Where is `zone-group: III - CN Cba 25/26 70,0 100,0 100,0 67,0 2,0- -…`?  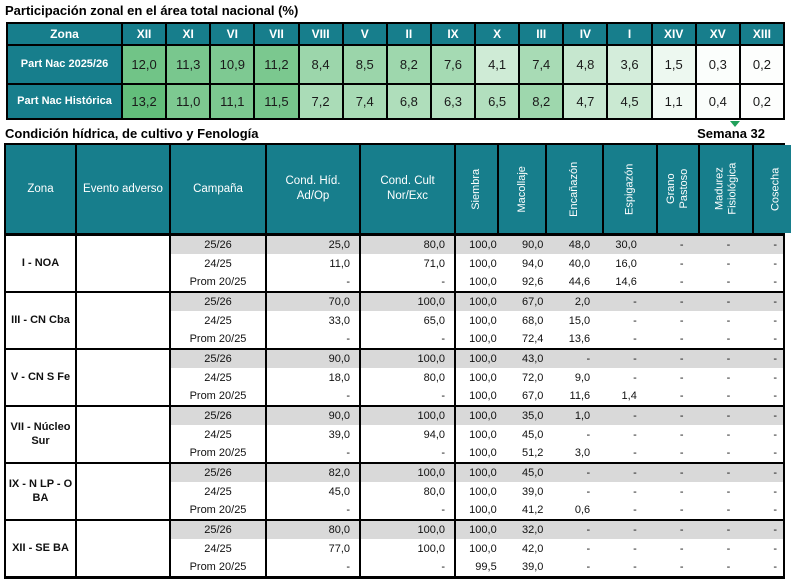 zone-group: III - CN Cba 25/26 70,0 100,0 100,0 67,0 2,0- -… is located at coordinates (394, 321).